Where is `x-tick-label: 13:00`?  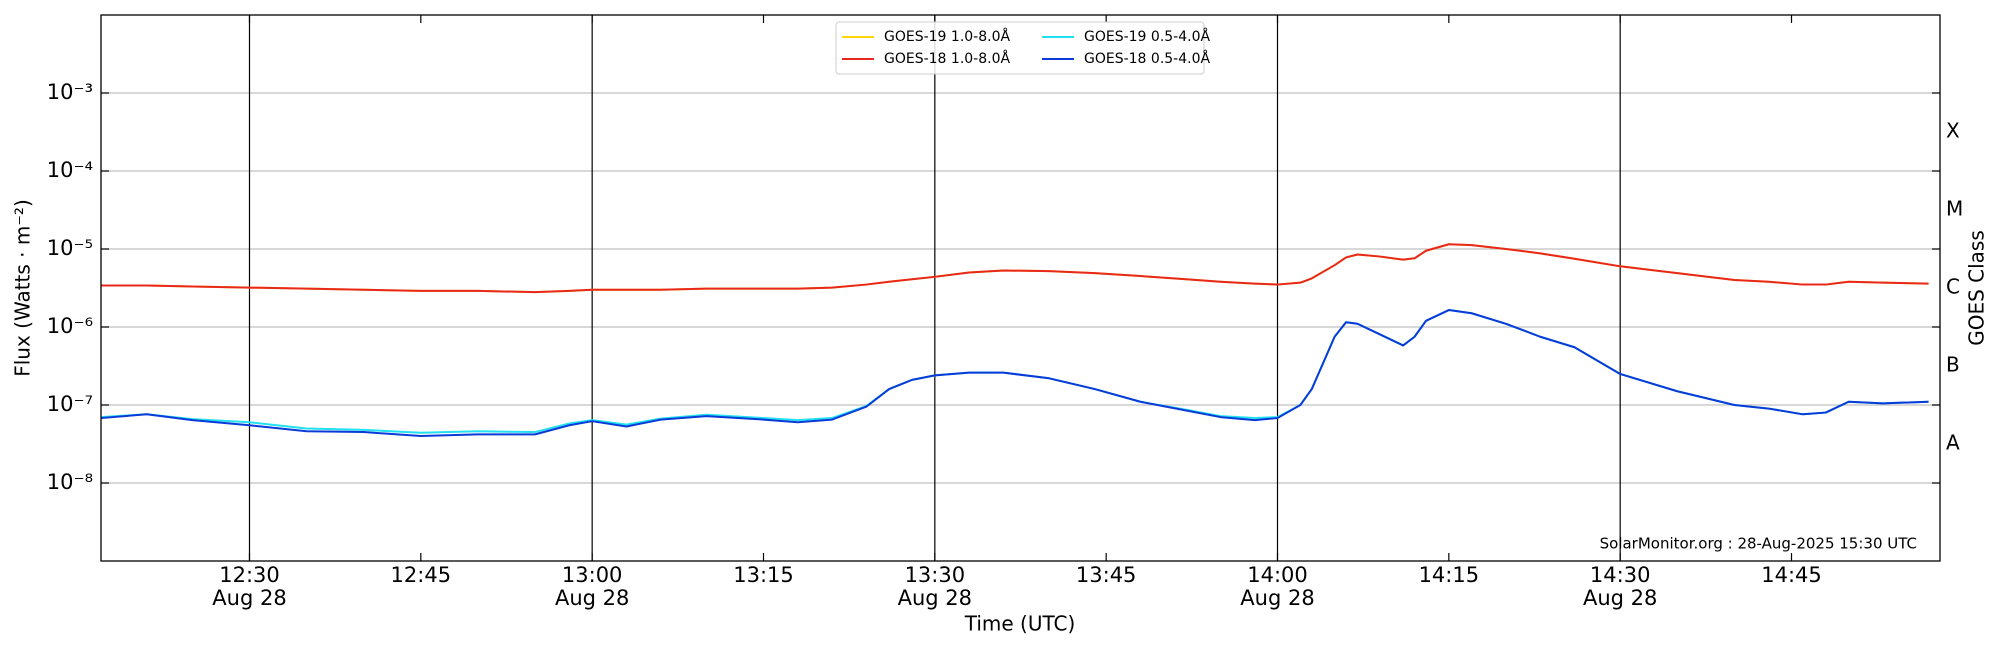
x-tick-label: 13:00 is located at coordinates (592, 575).